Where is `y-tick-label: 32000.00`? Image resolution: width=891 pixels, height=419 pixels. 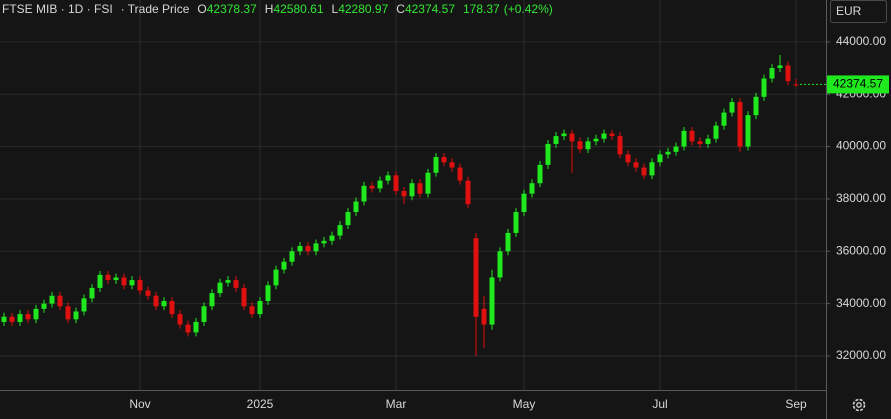
y-tick-label: 32000.00 is located at coordinates (861, 355).